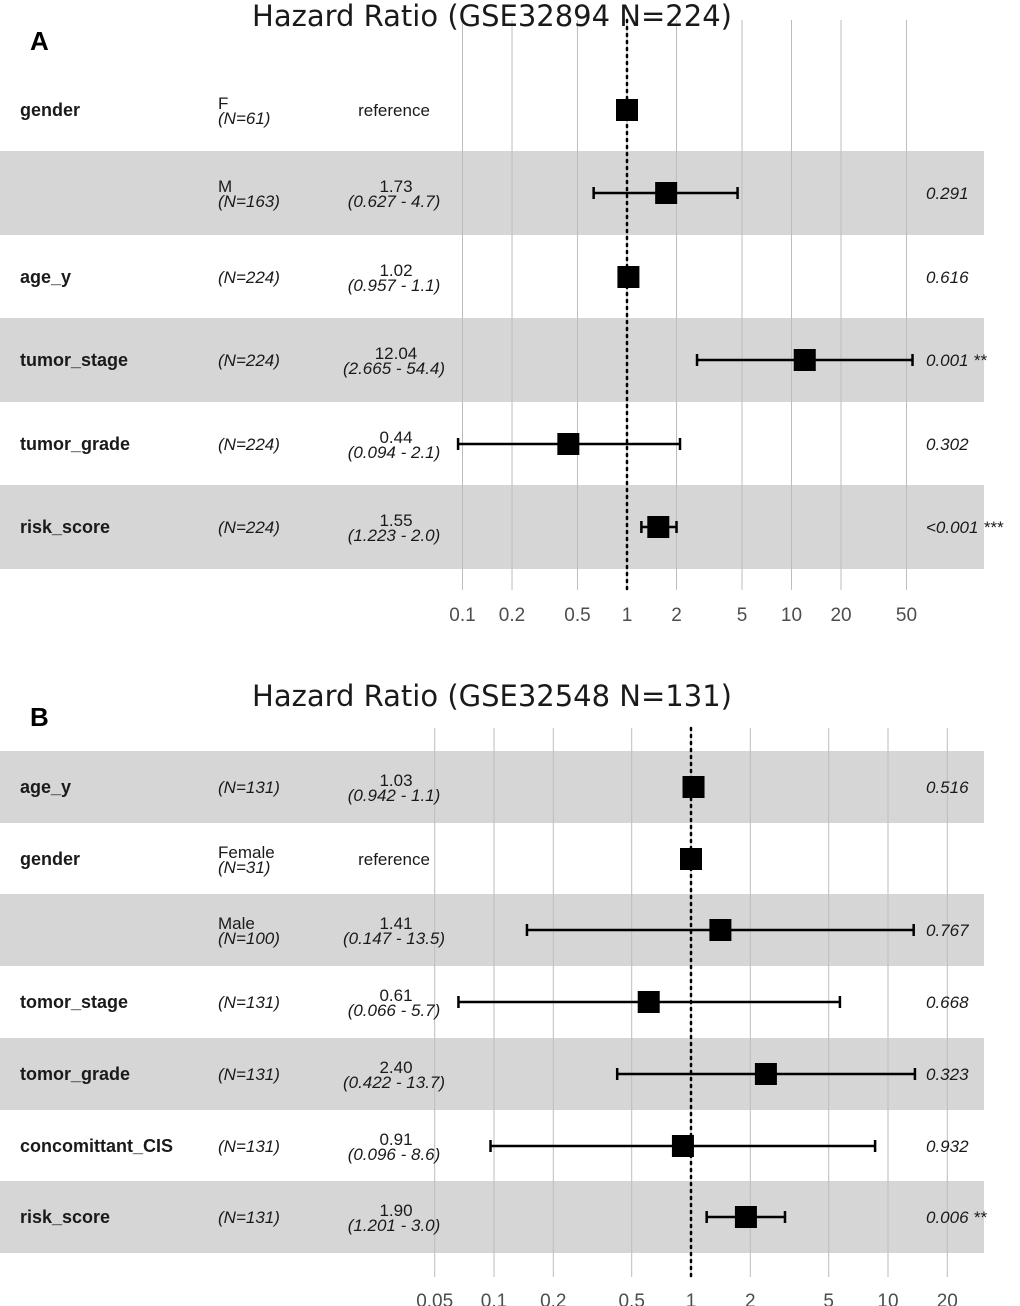  I want to click on p-value: <0.001 ***, so click(965, 527).